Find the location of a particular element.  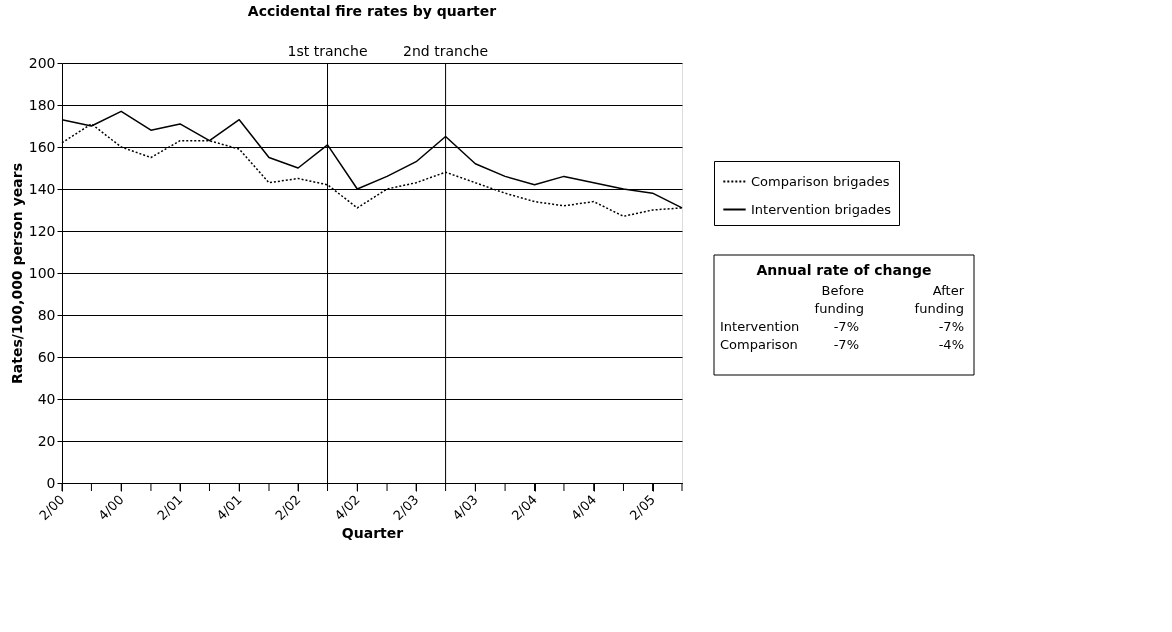

y-tick-label: 80 is located at coordinates (46, 314).